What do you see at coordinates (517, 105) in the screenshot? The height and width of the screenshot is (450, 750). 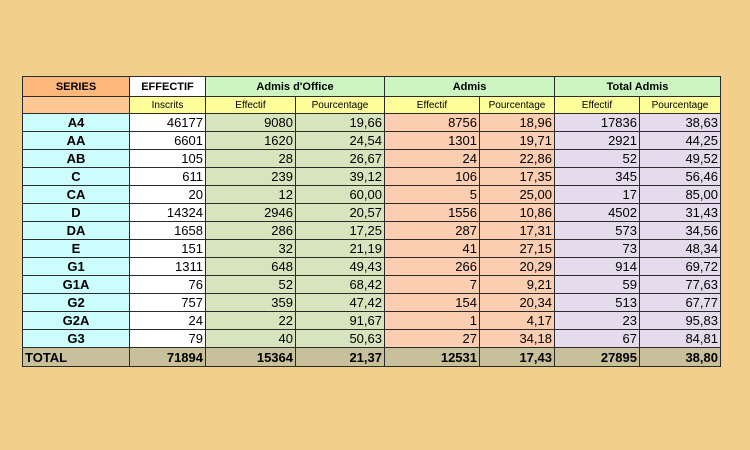 I see `admis-pourcentage-subheader: Pourcentage` at bounding box center [517, 105].